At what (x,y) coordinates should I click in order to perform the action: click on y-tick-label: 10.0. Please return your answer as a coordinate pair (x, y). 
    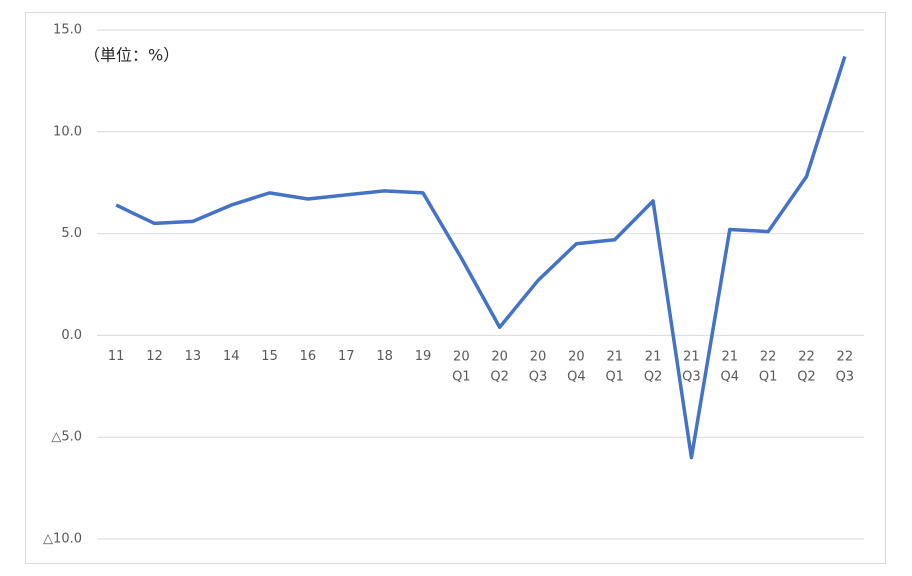
    Looking at the image, I should click on (67, 131).